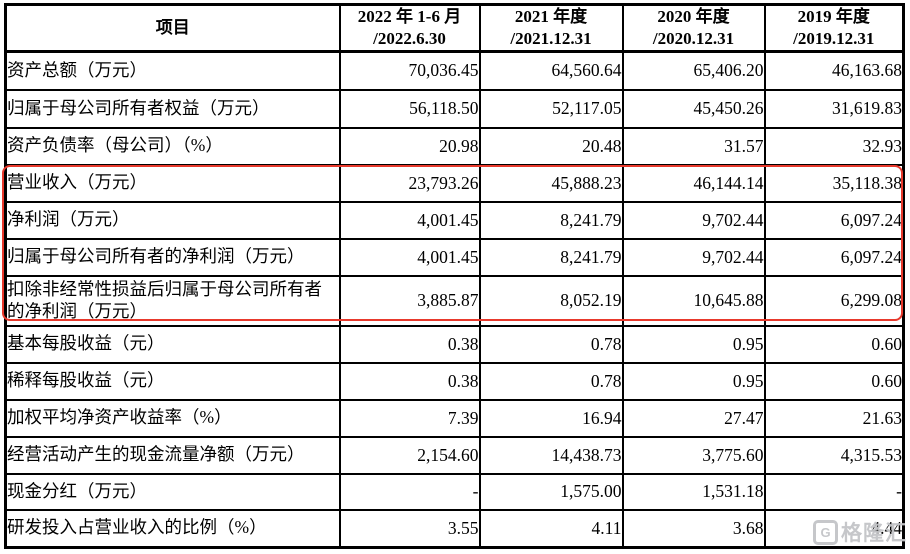 This screenshot has width=910, height=554. Describe the element at coordinates (409, 146) in the screenshot. I see `value-2022h1: 20.98` at that location.